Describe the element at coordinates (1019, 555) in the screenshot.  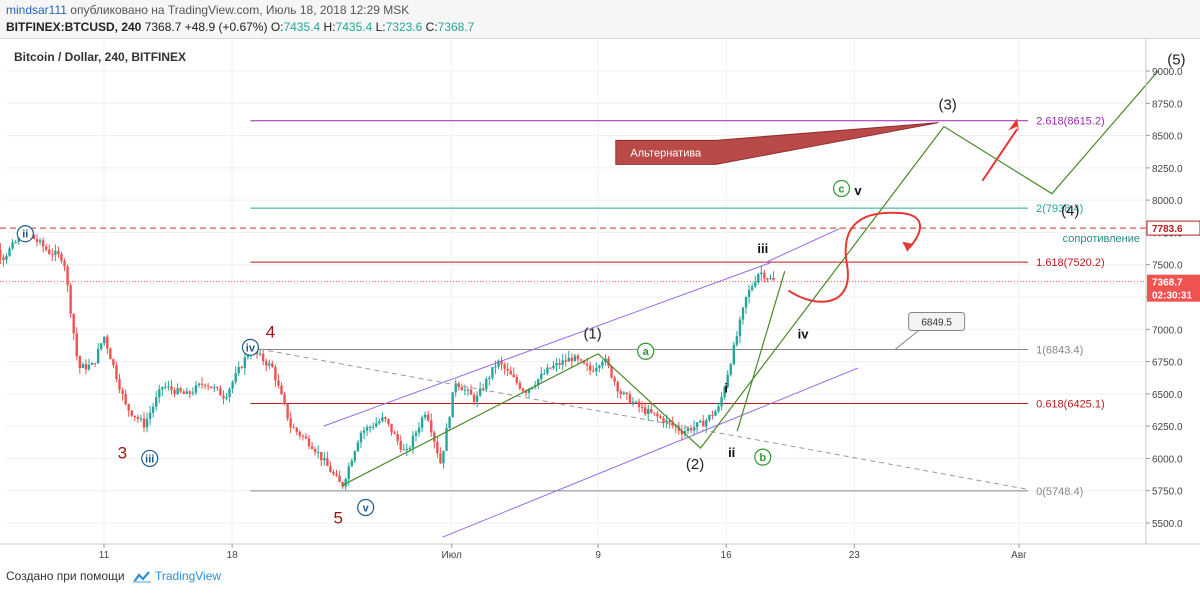
I see `time-tick-label: Авг` at that location.